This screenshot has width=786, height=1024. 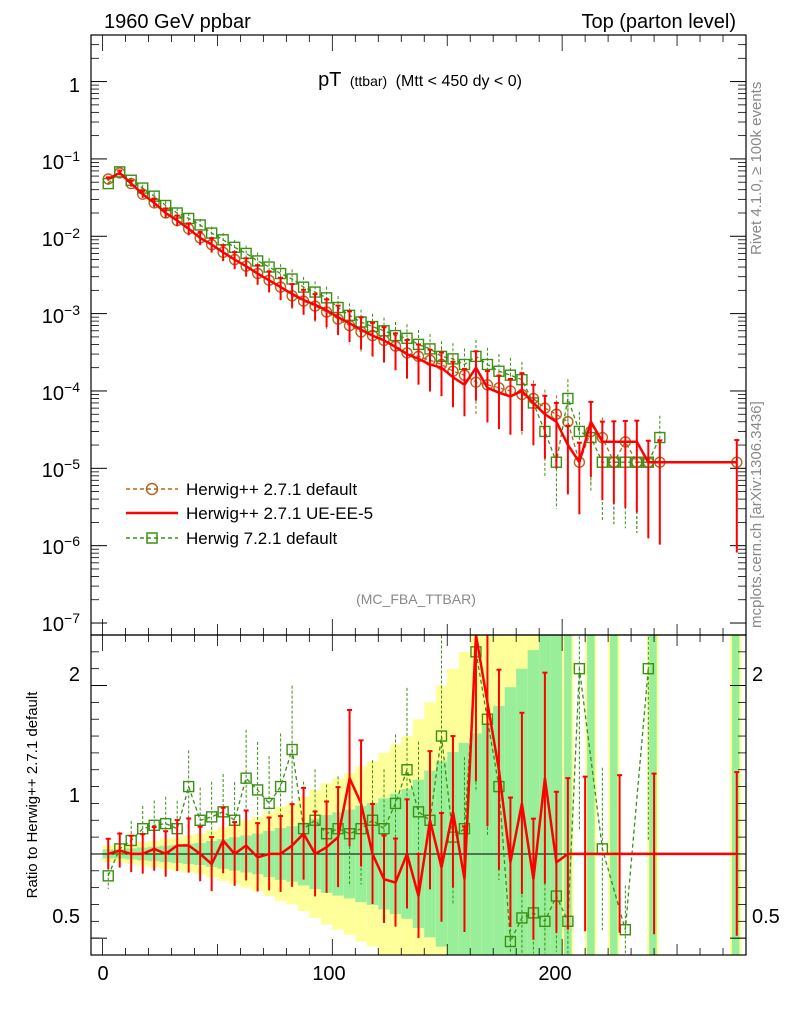 I want to click on plot-title-sub: (ttbar), so click(x=368, y=81).